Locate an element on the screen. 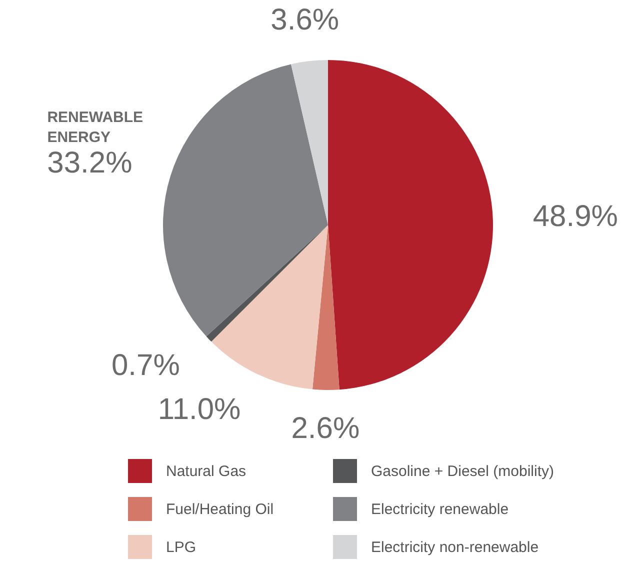  legend-label: Gasoline + Diesel (mobility) is located at coordinates (462, 471).